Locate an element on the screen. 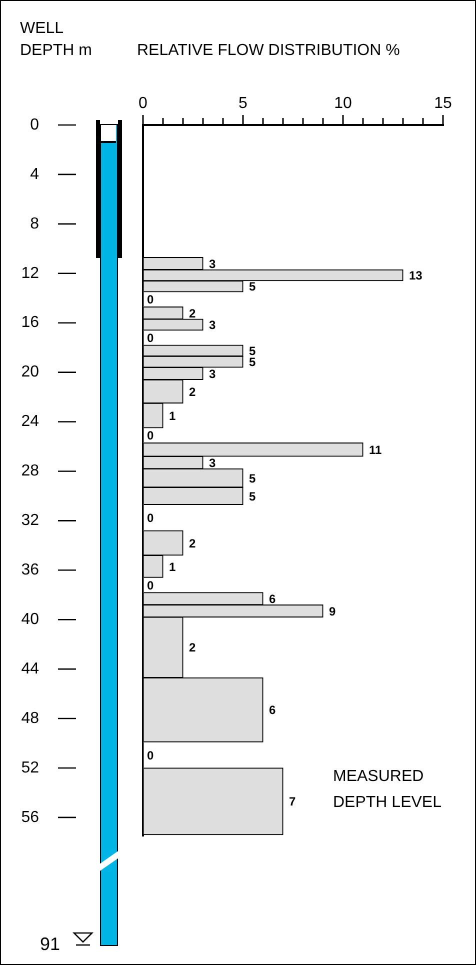 The height and width of the screenshot is (965, 476). data-label: 13 is located at coordinates (416, 275).